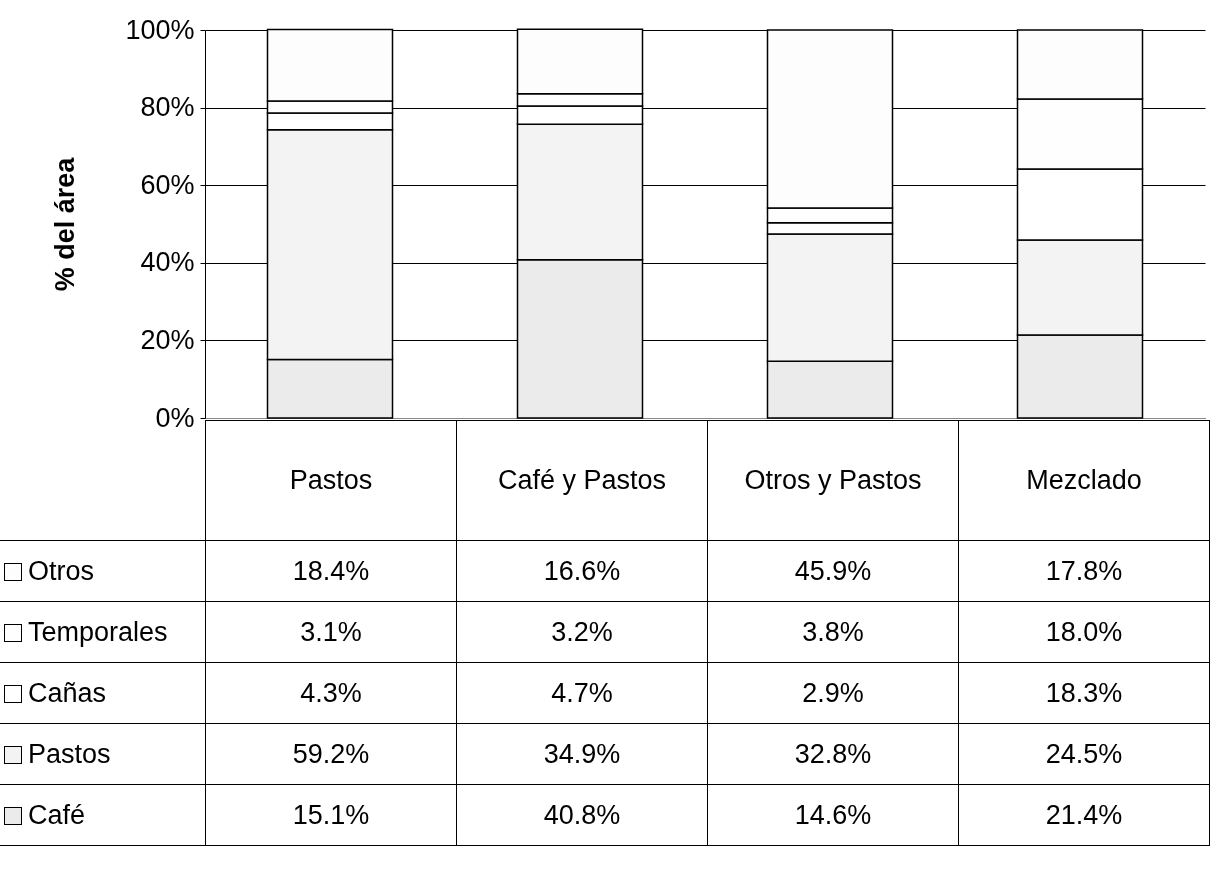 This screenshot has width=1211, height=869. I want to click on data-label: 2.9%, so click(833, 693).